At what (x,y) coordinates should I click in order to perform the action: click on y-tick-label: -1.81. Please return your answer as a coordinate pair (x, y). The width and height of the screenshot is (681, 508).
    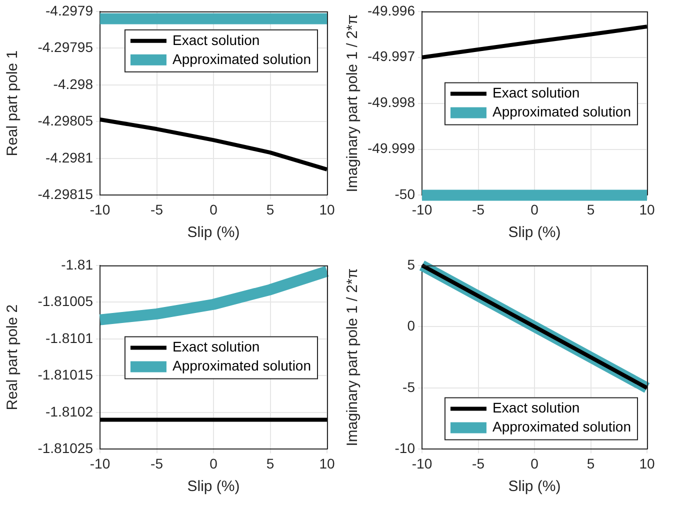
    Looking at the image, I should click on (77, 264).